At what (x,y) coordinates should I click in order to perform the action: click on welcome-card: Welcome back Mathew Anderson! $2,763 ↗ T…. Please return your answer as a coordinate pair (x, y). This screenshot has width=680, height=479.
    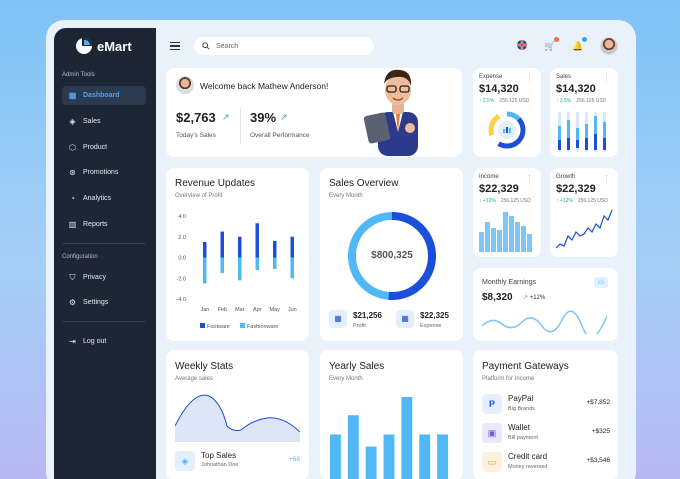
    Looking at the image, I should click on (314, 112).